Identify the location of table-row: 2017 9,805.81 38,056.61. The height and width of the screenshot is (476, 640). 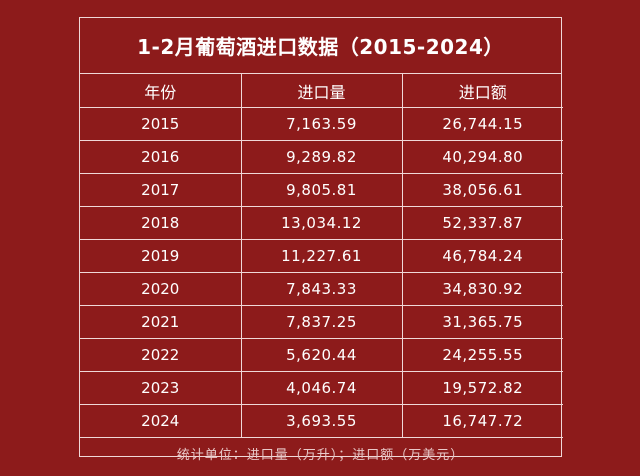
(321, 190).